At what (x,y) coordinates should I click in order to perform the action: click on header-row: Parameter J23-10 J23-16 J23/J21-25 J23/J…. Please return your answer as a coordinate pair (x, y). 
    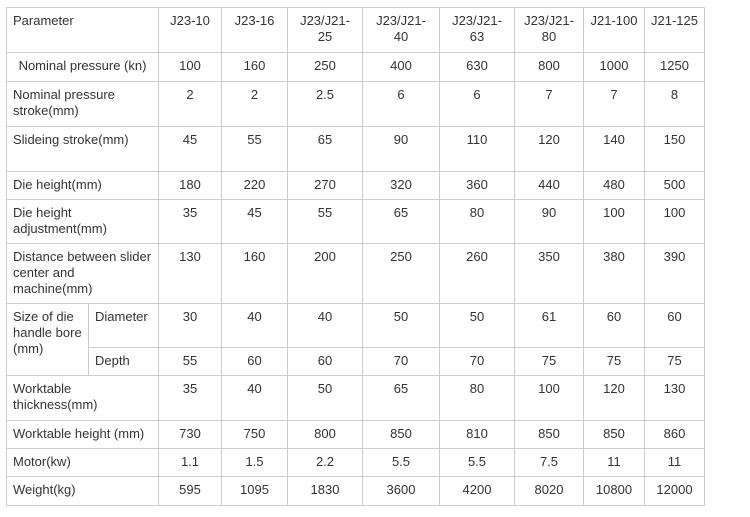
    Looking at the image, I should click on (355, 30).